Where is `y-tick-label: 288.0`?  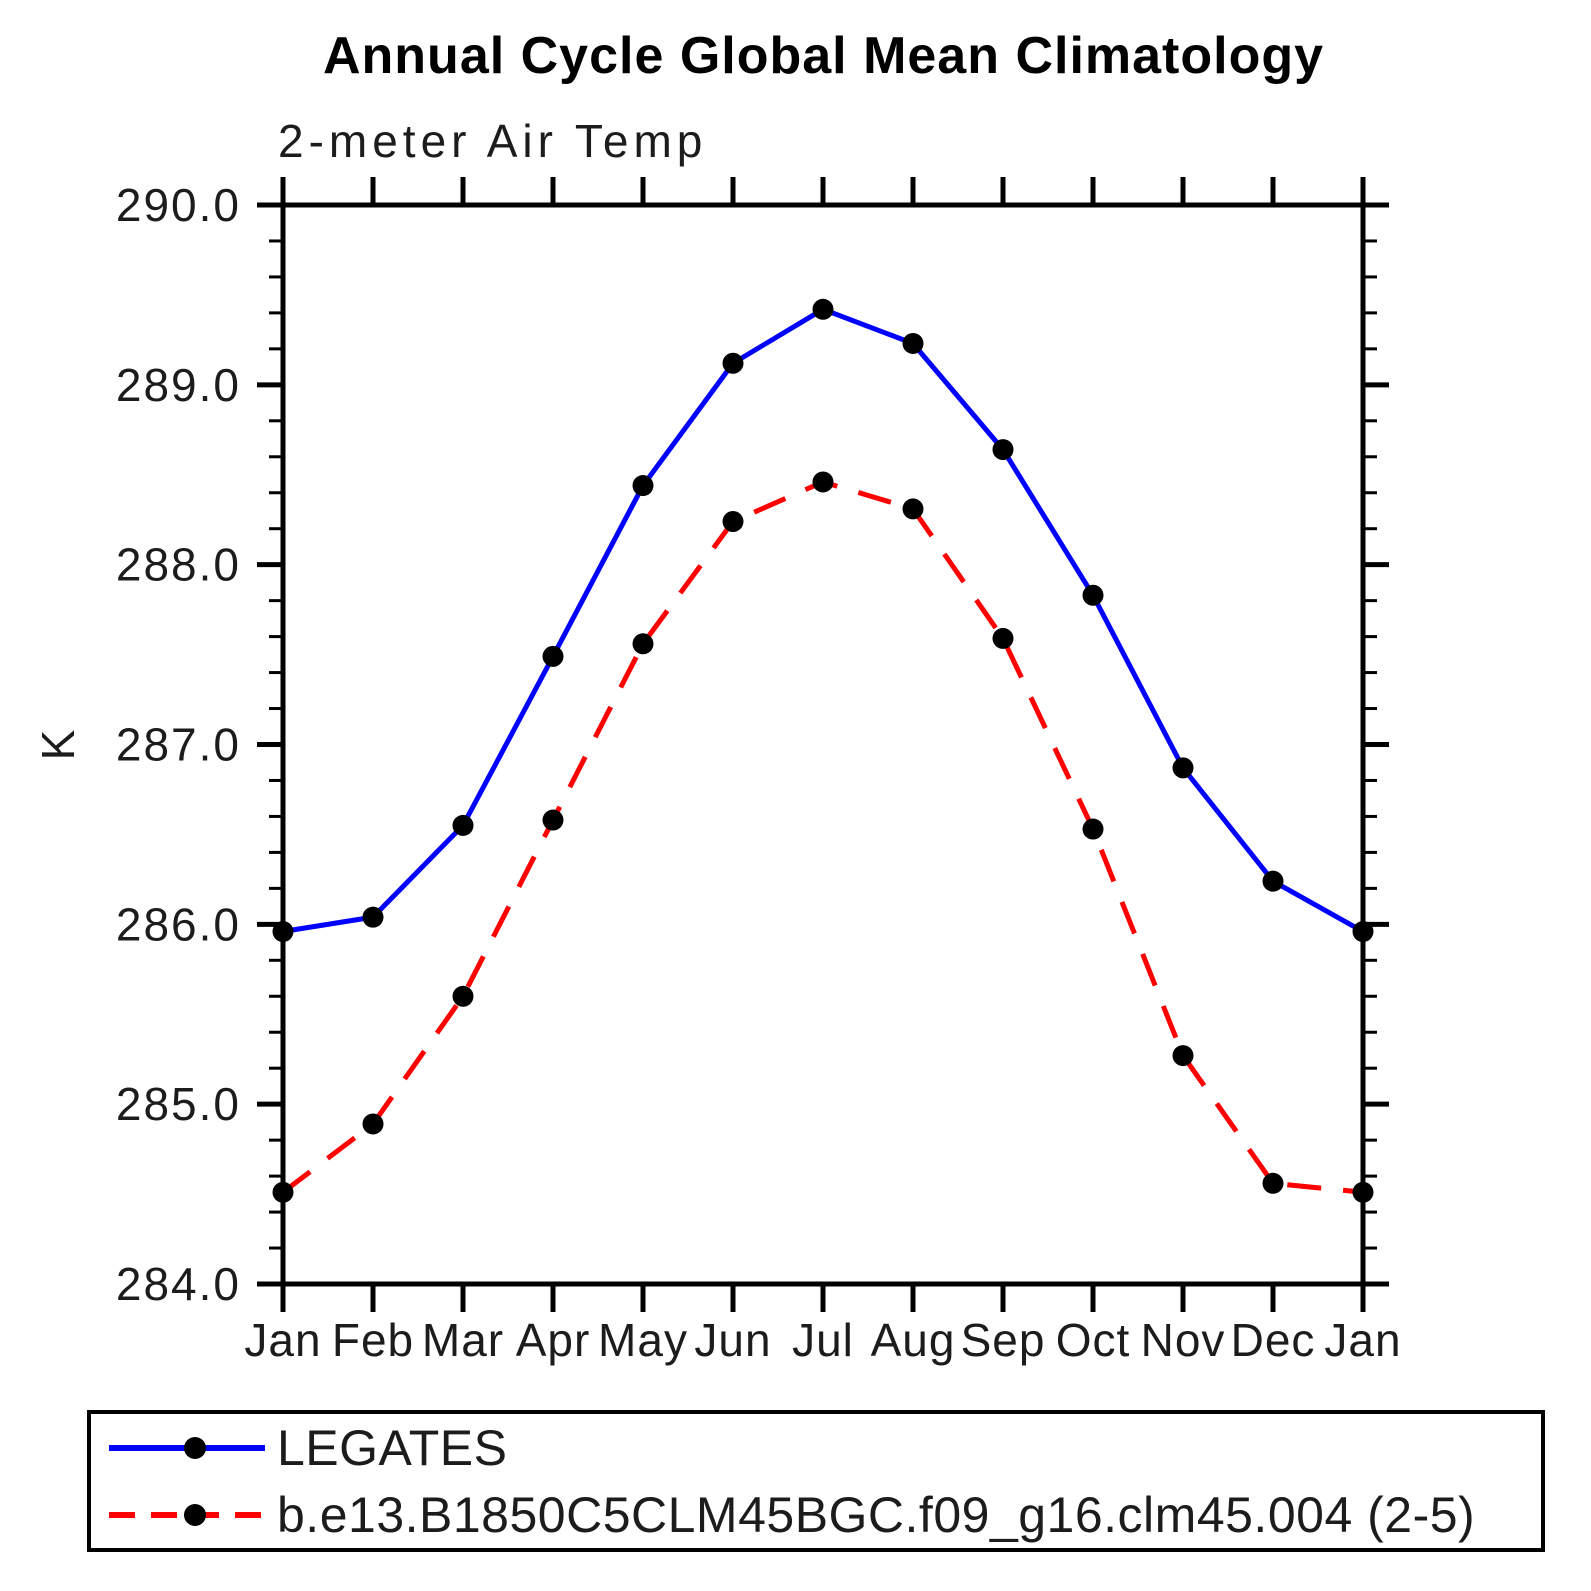 y-tick-label: 288.0 is located at coordinates (178, 565).